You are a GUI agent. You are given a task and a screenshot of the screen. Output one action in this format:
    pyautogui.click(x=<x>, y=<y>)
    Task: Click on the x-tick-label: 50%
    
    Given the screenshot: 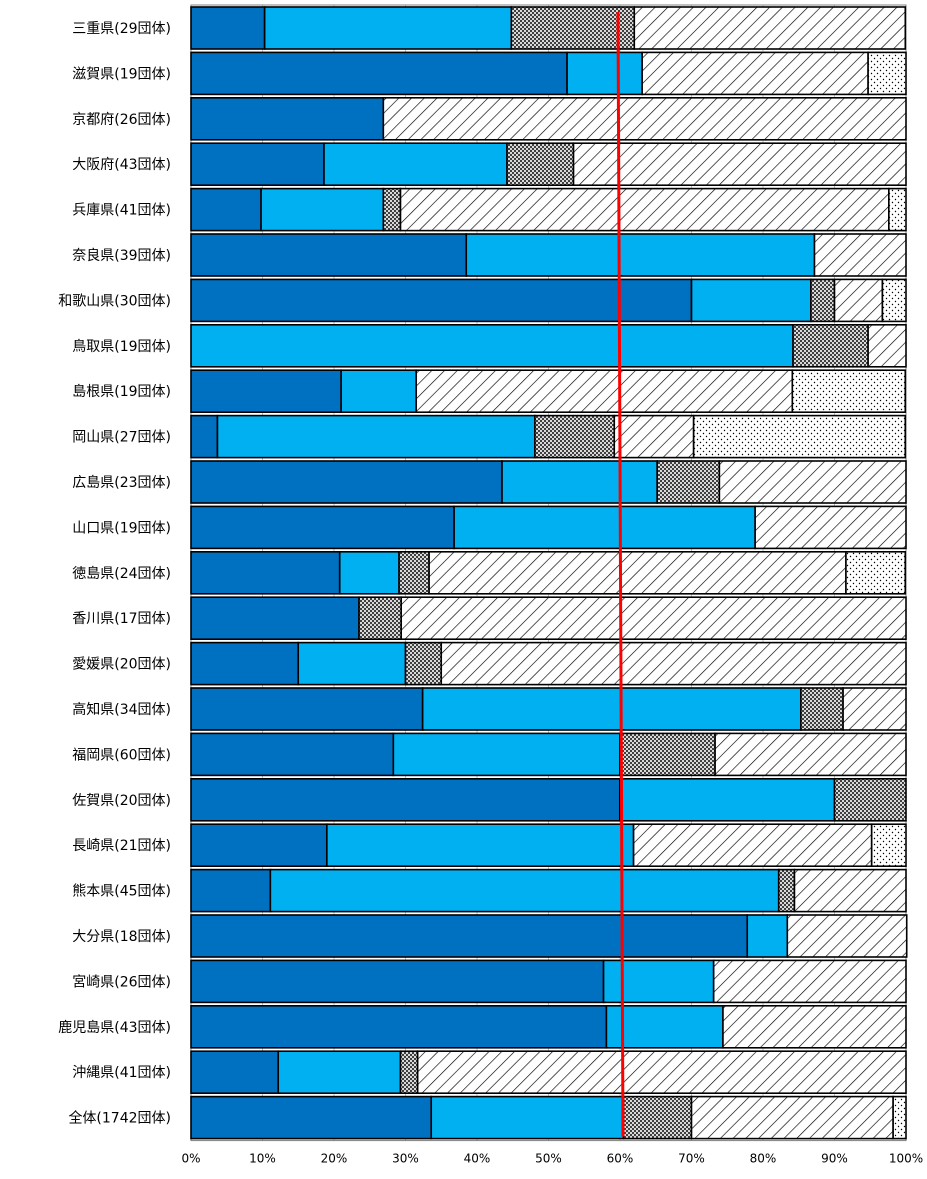 What is the action you would take?
    pyautogui.click(x=548, y=1159)
    